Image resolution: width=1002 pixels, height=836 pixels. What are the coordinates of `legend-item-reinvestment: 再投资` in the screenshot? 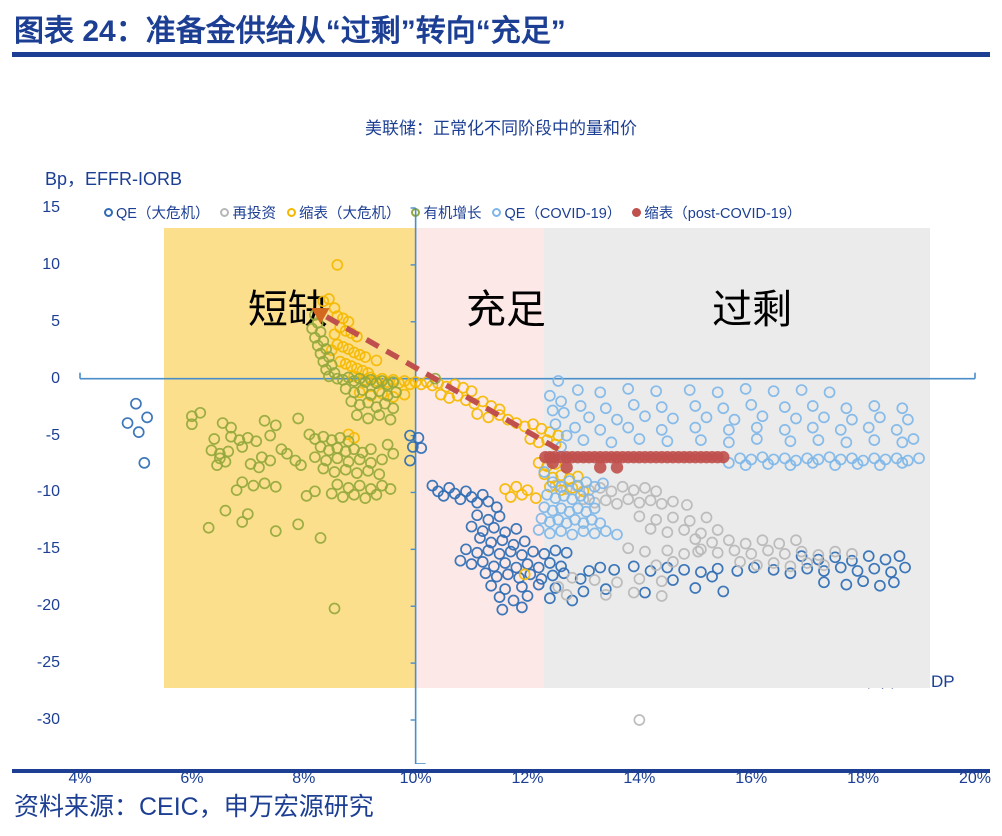 It's located at (248, 212).